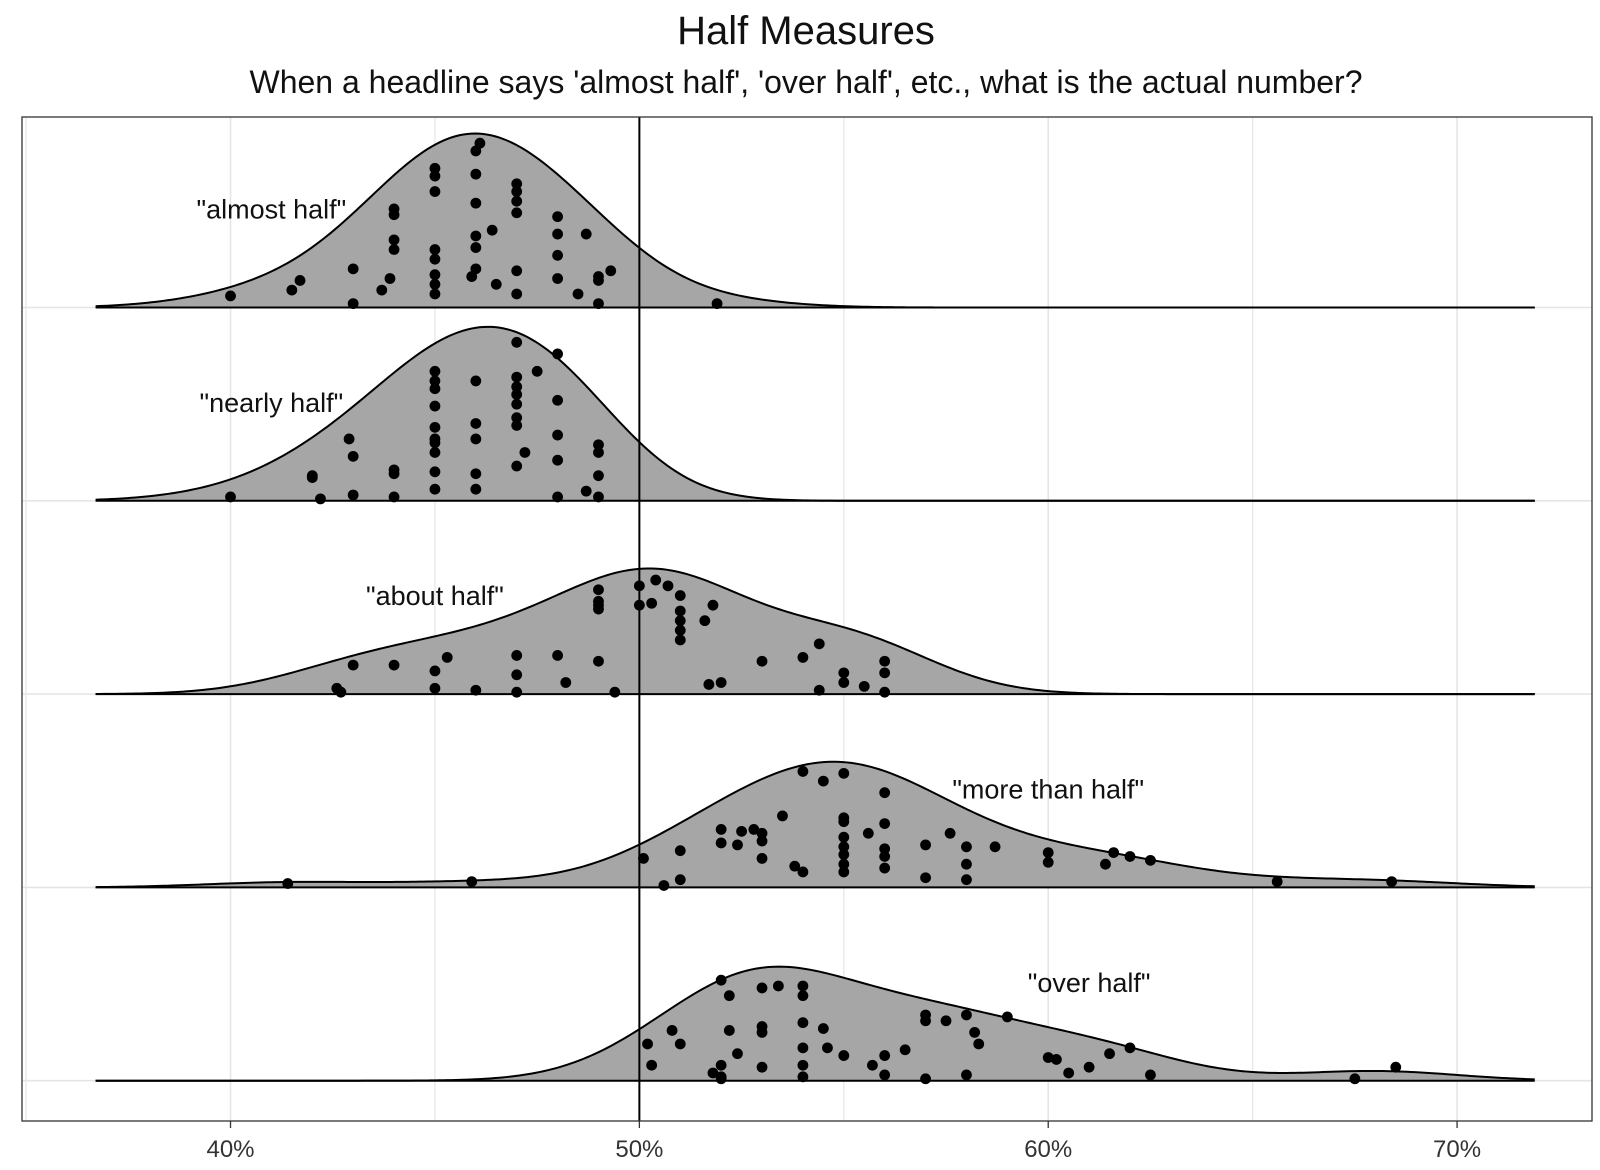  What do you see at coordinates (815, 632) in the screenshot?
I see `ridge-series: "about half"` at bounding box center [815, 632].